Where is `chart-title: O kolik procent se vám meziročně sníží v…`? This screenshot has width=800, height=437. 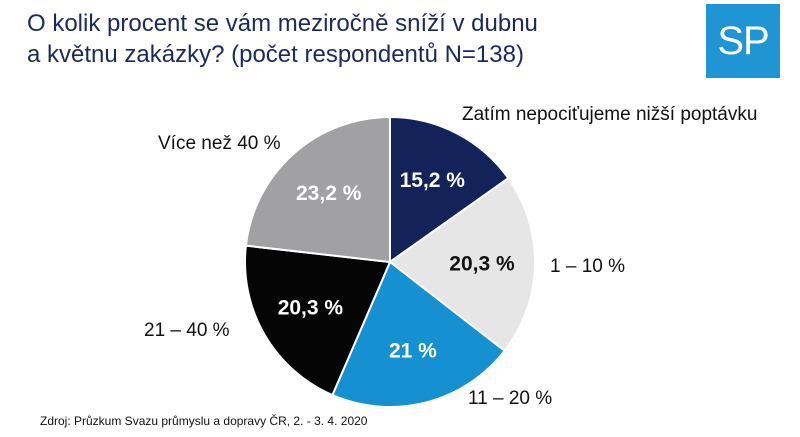
chart-title: O kolik procent se vám meziročně sníží v… is located at coordinates (282, 39).